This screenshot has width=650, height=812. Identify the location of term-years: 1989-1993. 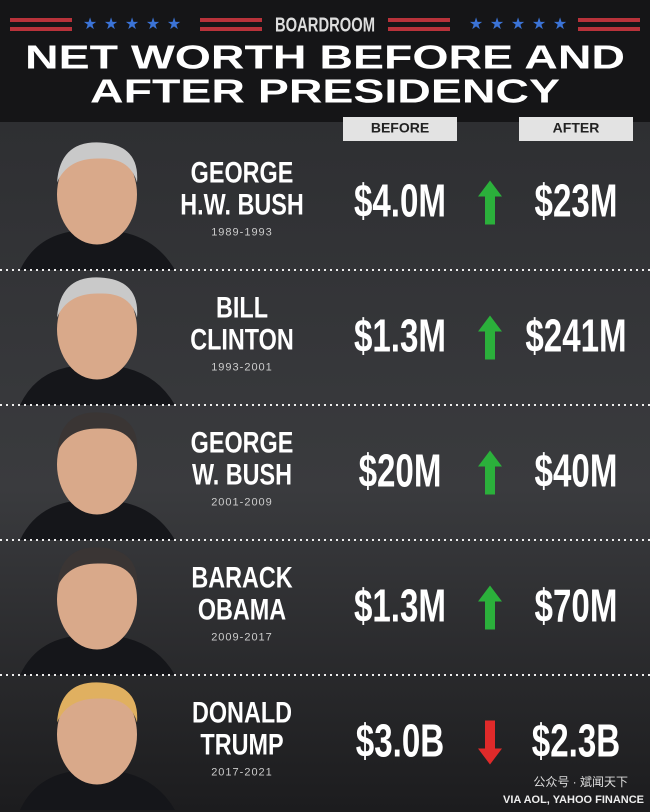
(242, 232).